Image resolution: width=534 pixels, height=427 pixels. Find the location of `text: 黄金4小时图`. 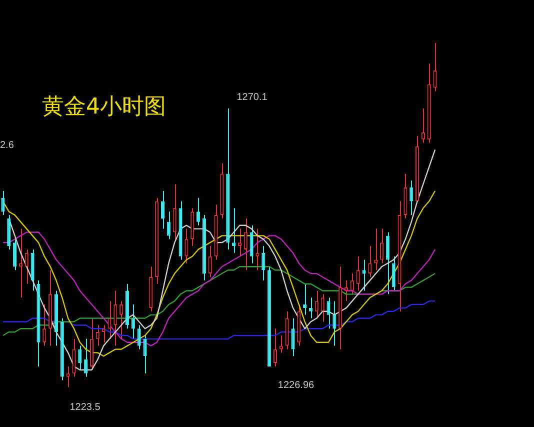

text: 黄金4小时图 is located at coordinates (104, 107).